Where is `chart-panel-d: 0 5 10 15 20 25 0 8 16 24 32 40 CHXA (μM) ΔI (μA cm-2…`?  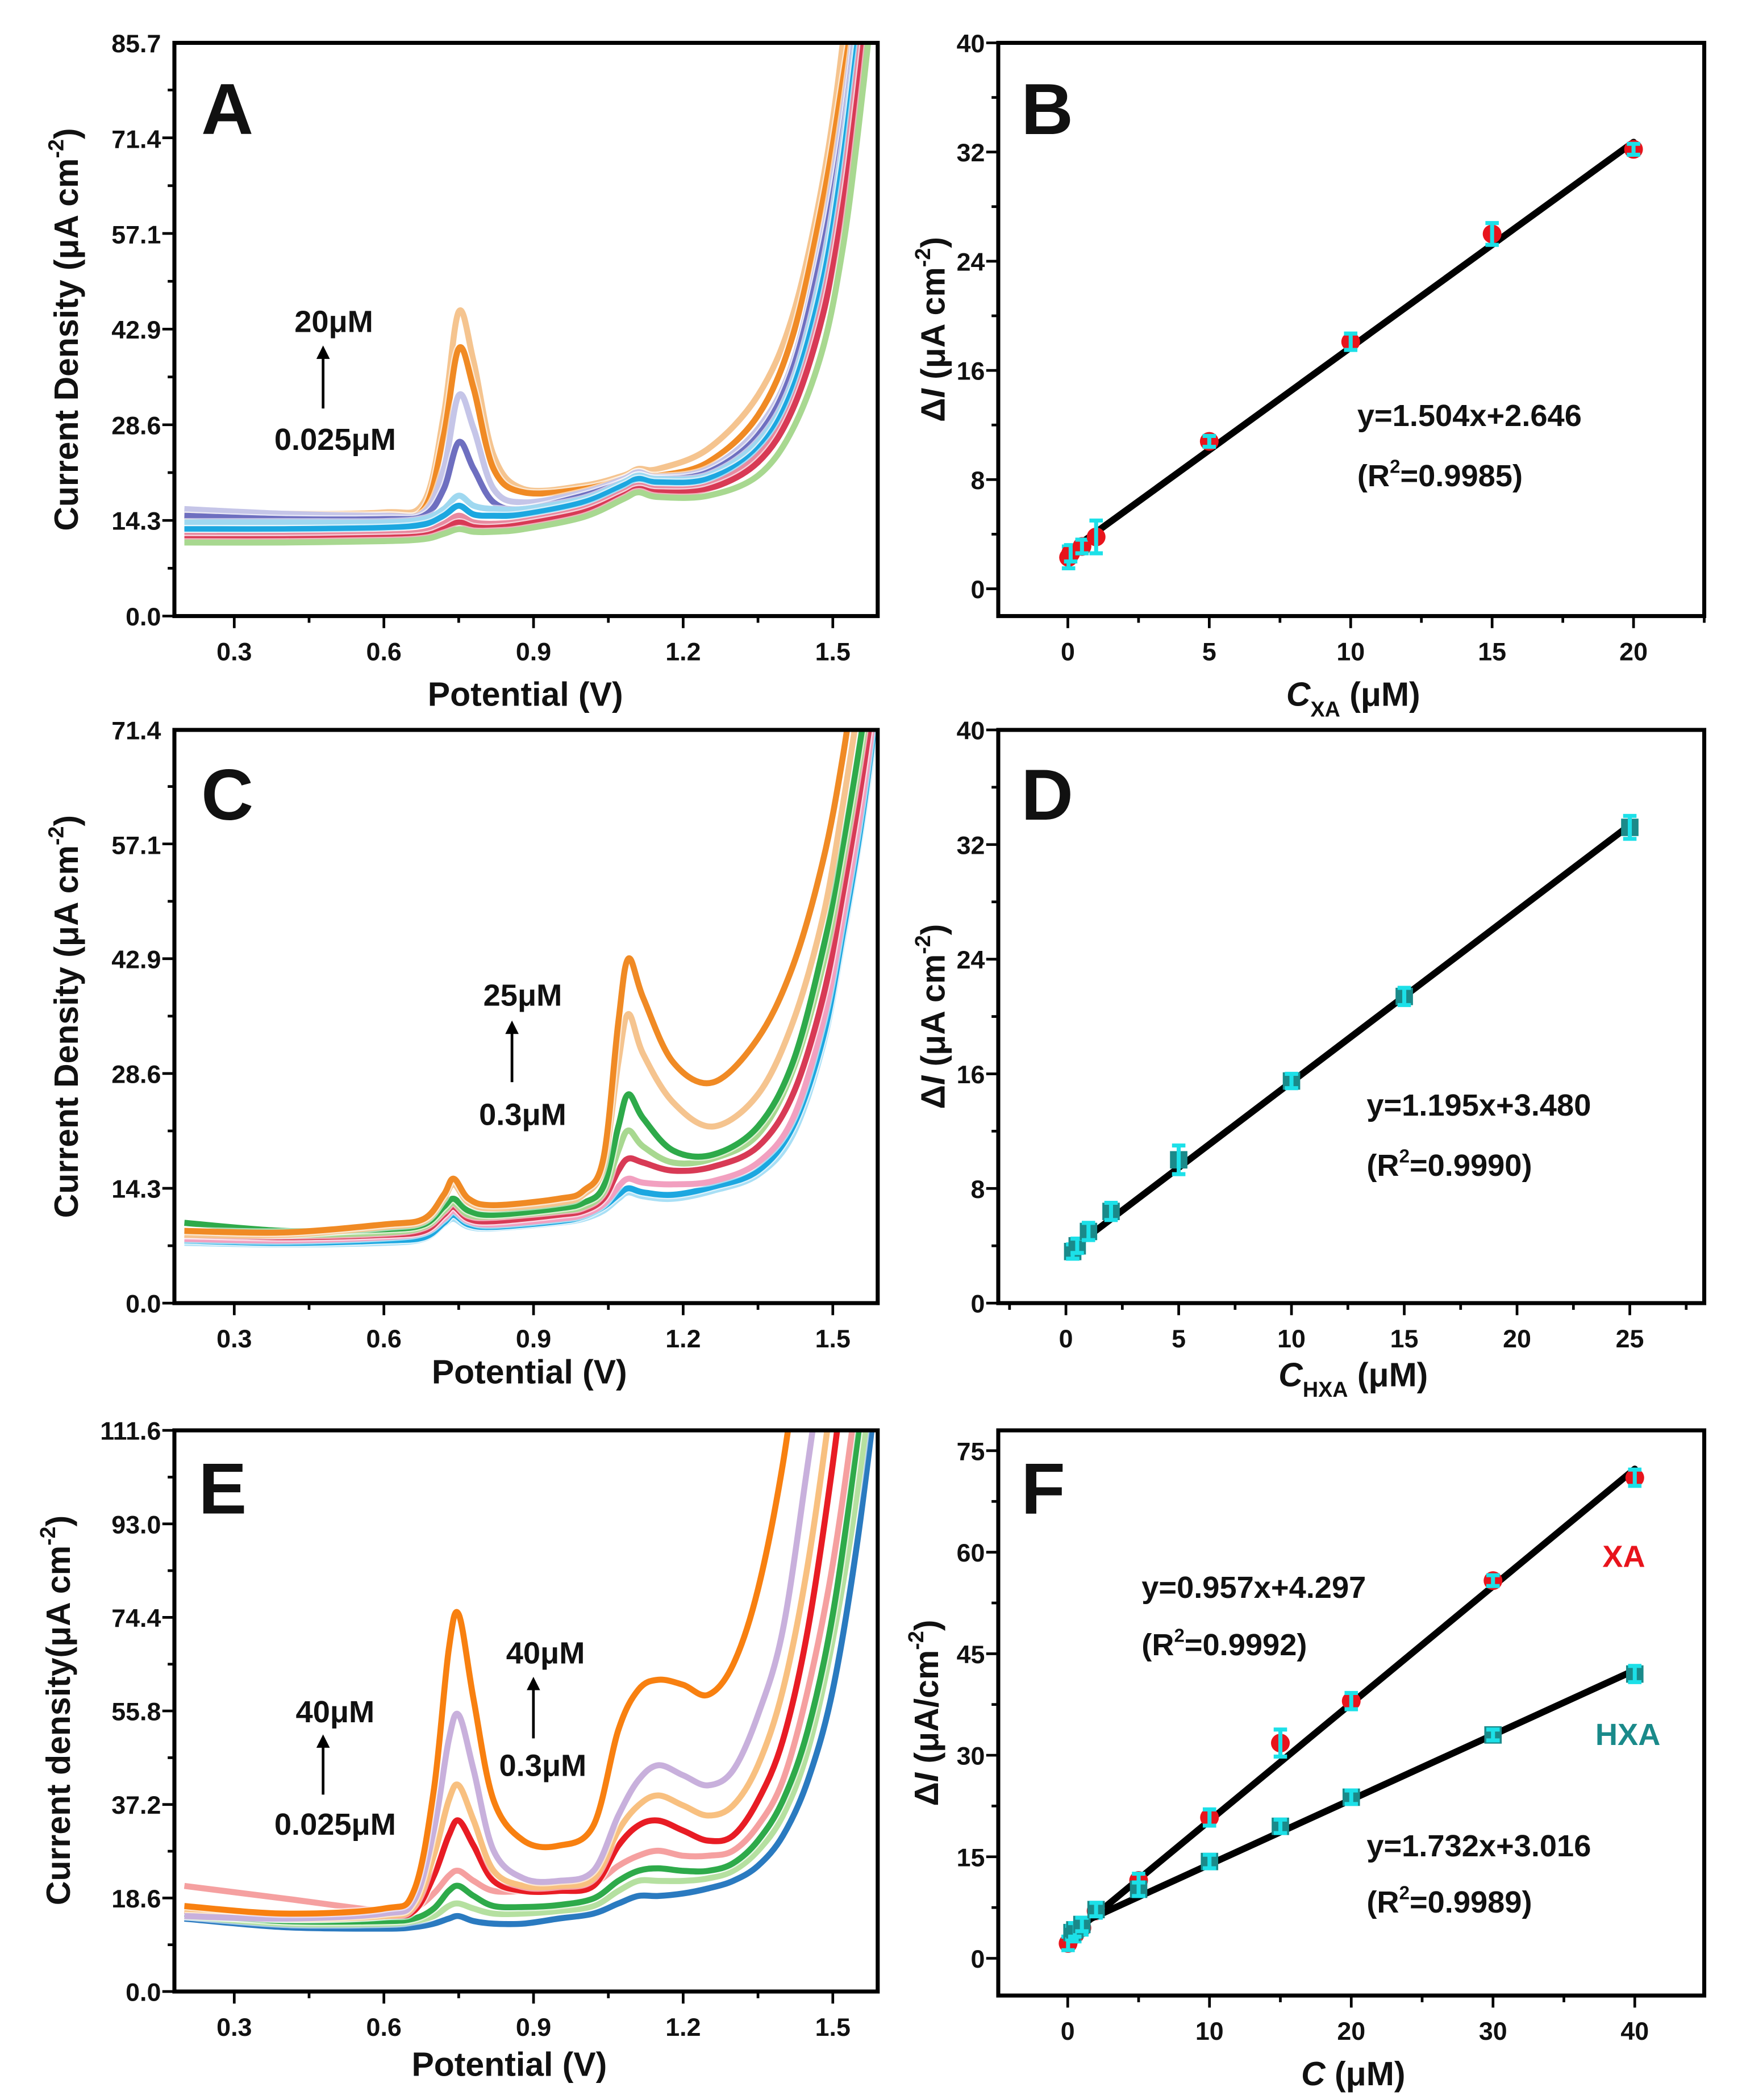
chart-panel-d: 0 5 10 15 20 25 0 8 16 24 32 40 CHXA (μM) ΔI (μA cm-2… is located at coordinates (1309, 1058).